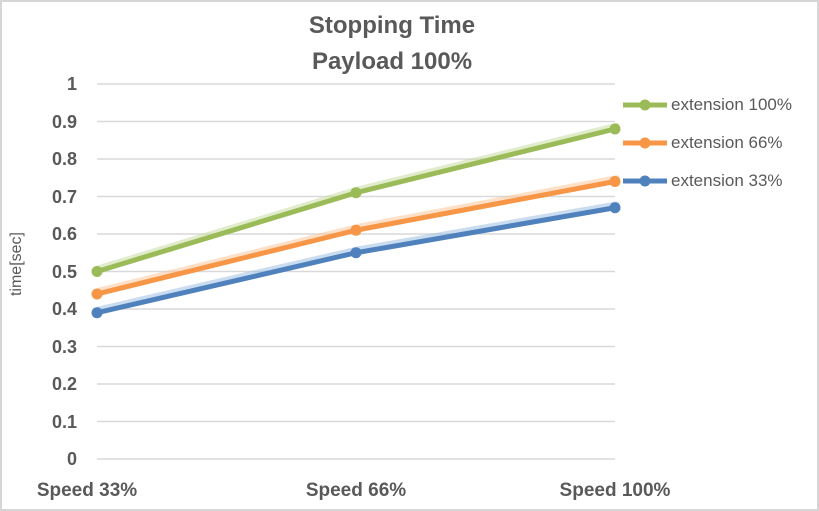 This screenshot has height=511, width=819. I want to click on legend-item: extension 33%, so click(719, 181).